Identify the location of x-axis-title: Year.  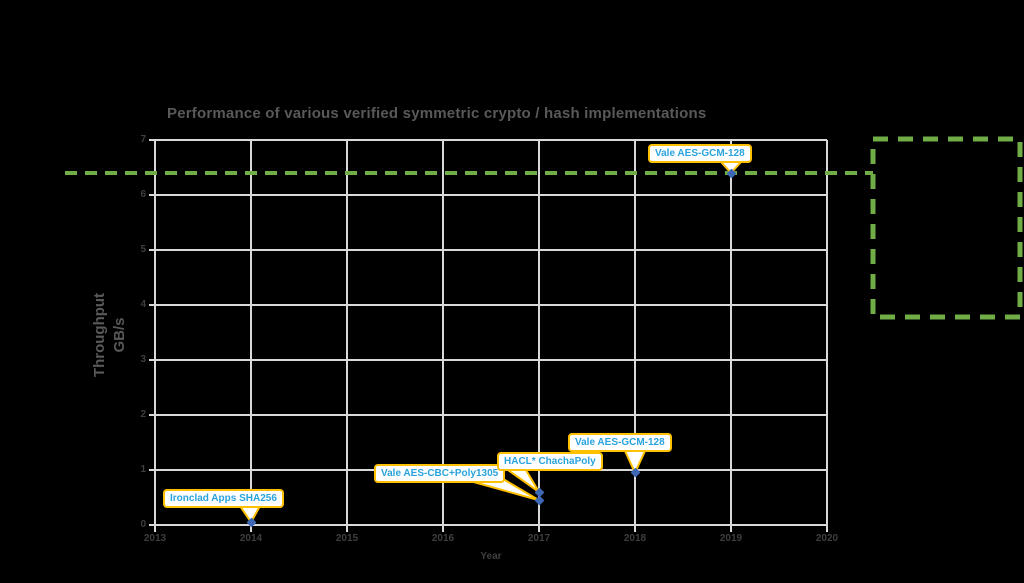
(491, 556).